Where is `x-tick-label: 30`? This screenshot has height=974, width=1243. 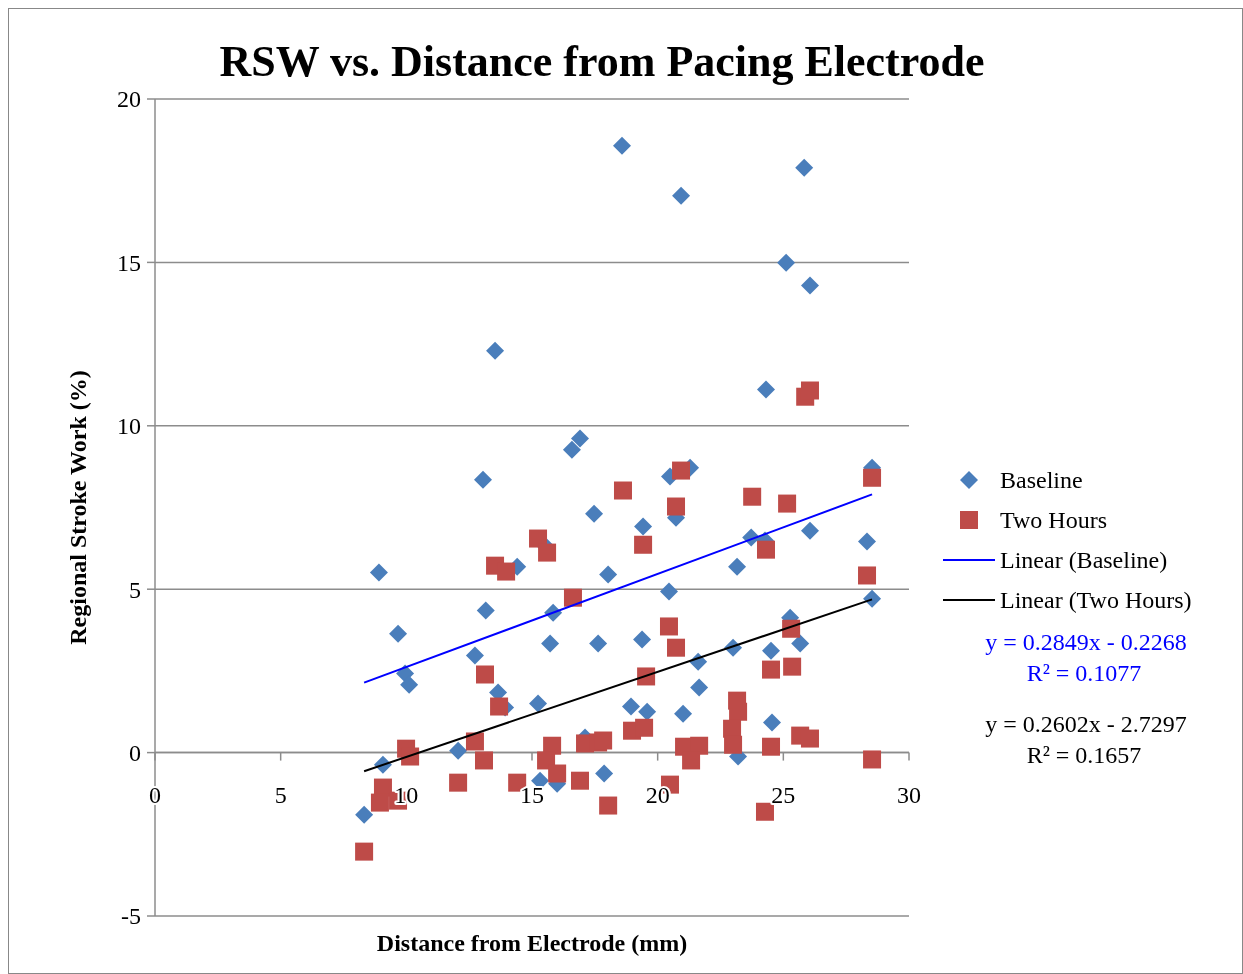
x-tick-label: 30 is located at coordinates (909, 794).